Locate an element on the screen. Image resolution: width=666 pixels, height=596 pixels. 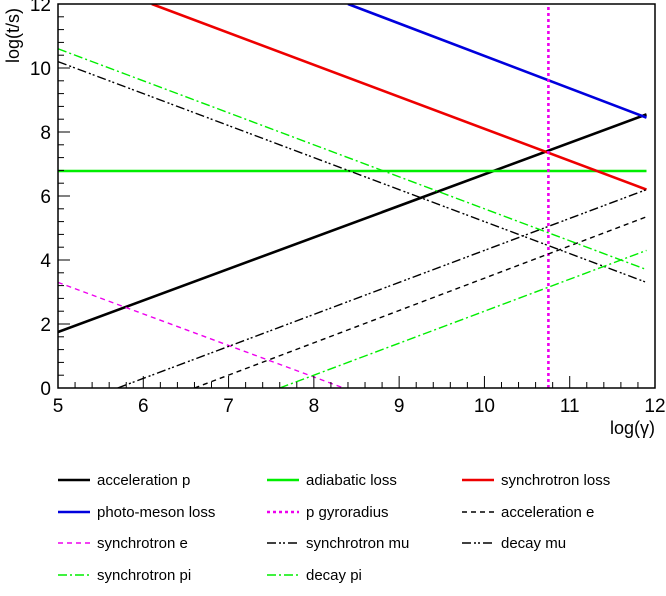
legend-item-photo-meson-loss: photo-meson loss is located at coordinates (136, 512).